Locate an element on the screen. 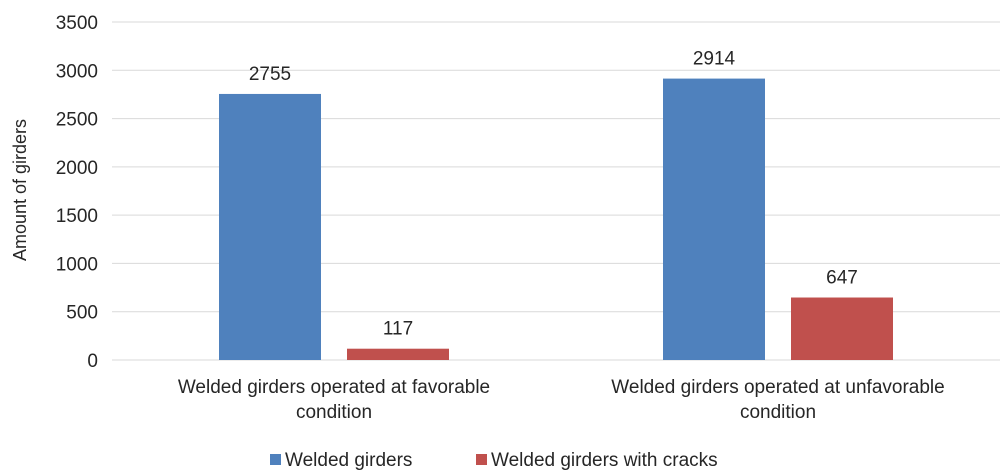  y-tick-label: 3000 is located at coordinates (77, 71).